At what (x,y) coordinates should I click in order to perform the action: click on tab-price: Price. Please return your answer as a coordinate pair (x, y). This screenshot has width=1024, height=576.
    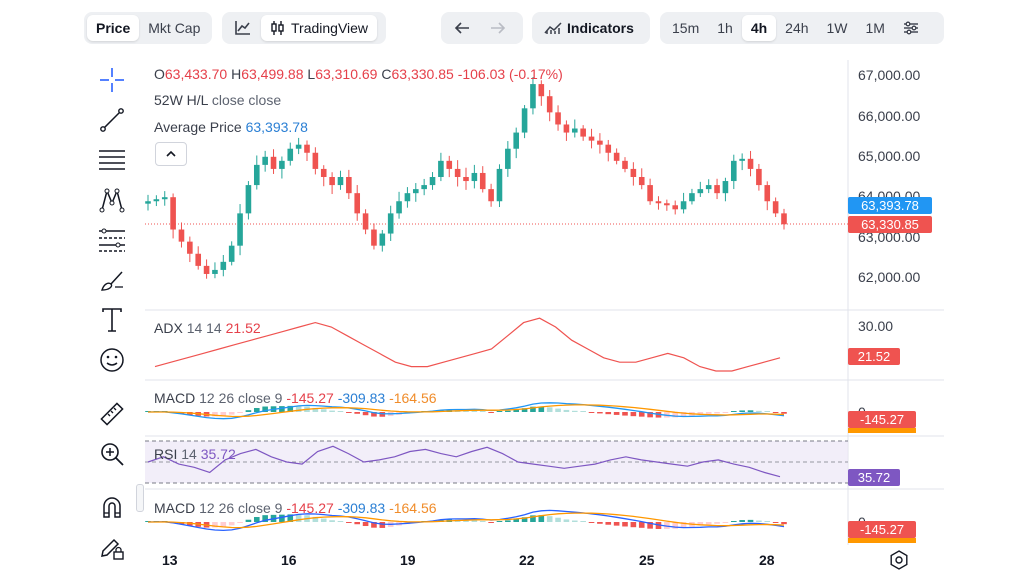
    Looking at the image, I should click on (113, 28).